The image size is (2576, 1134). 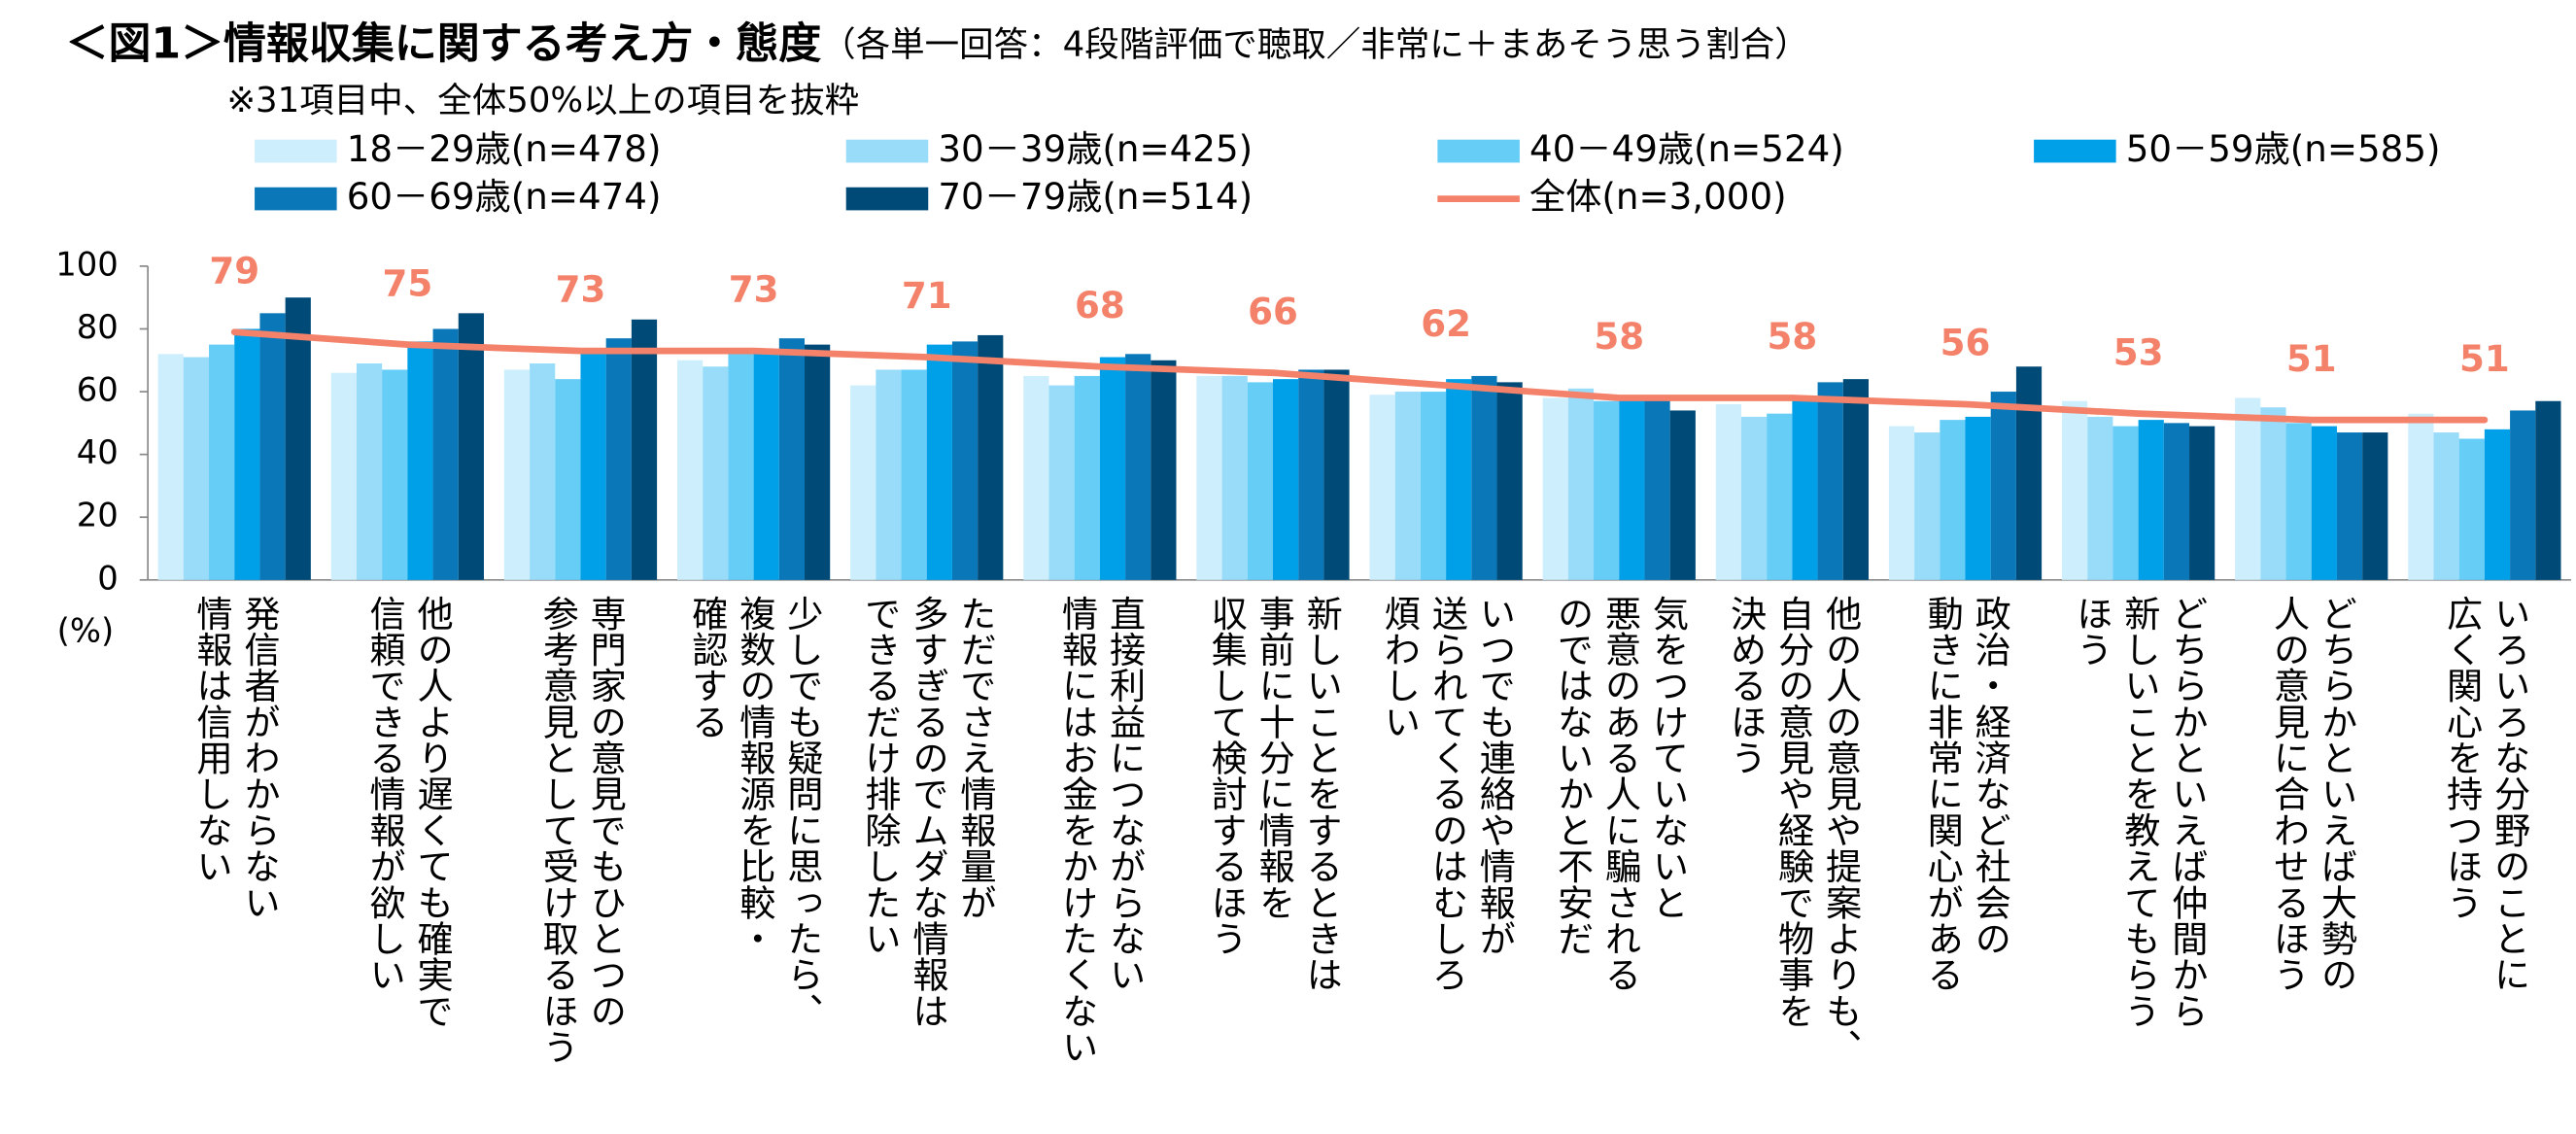 What do you see at coordinates (2139, 812) in the screenshot?
I see `x-tick-label: どちらかといえば仲間から 新しいことを教えてもらう ほう` at bounding box center [2139, 812].